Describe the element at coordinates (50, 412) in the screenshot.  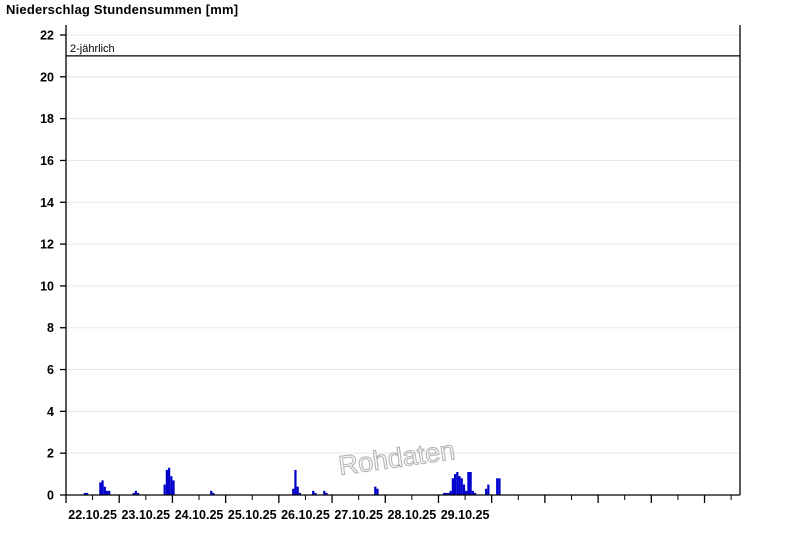
I see `y-tick-label: 4` at that location.